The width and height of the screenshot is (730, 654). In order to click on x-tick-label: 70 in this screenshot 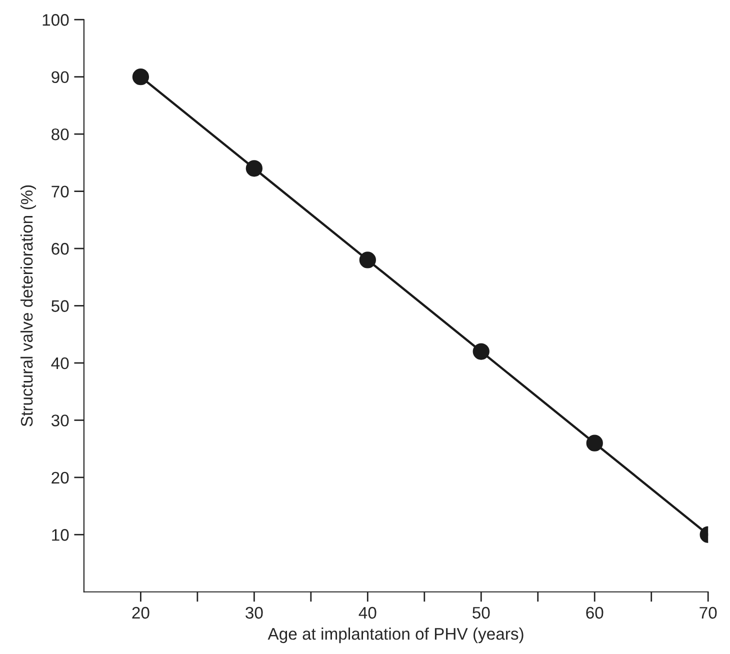, I will do `click(708, 612)`.